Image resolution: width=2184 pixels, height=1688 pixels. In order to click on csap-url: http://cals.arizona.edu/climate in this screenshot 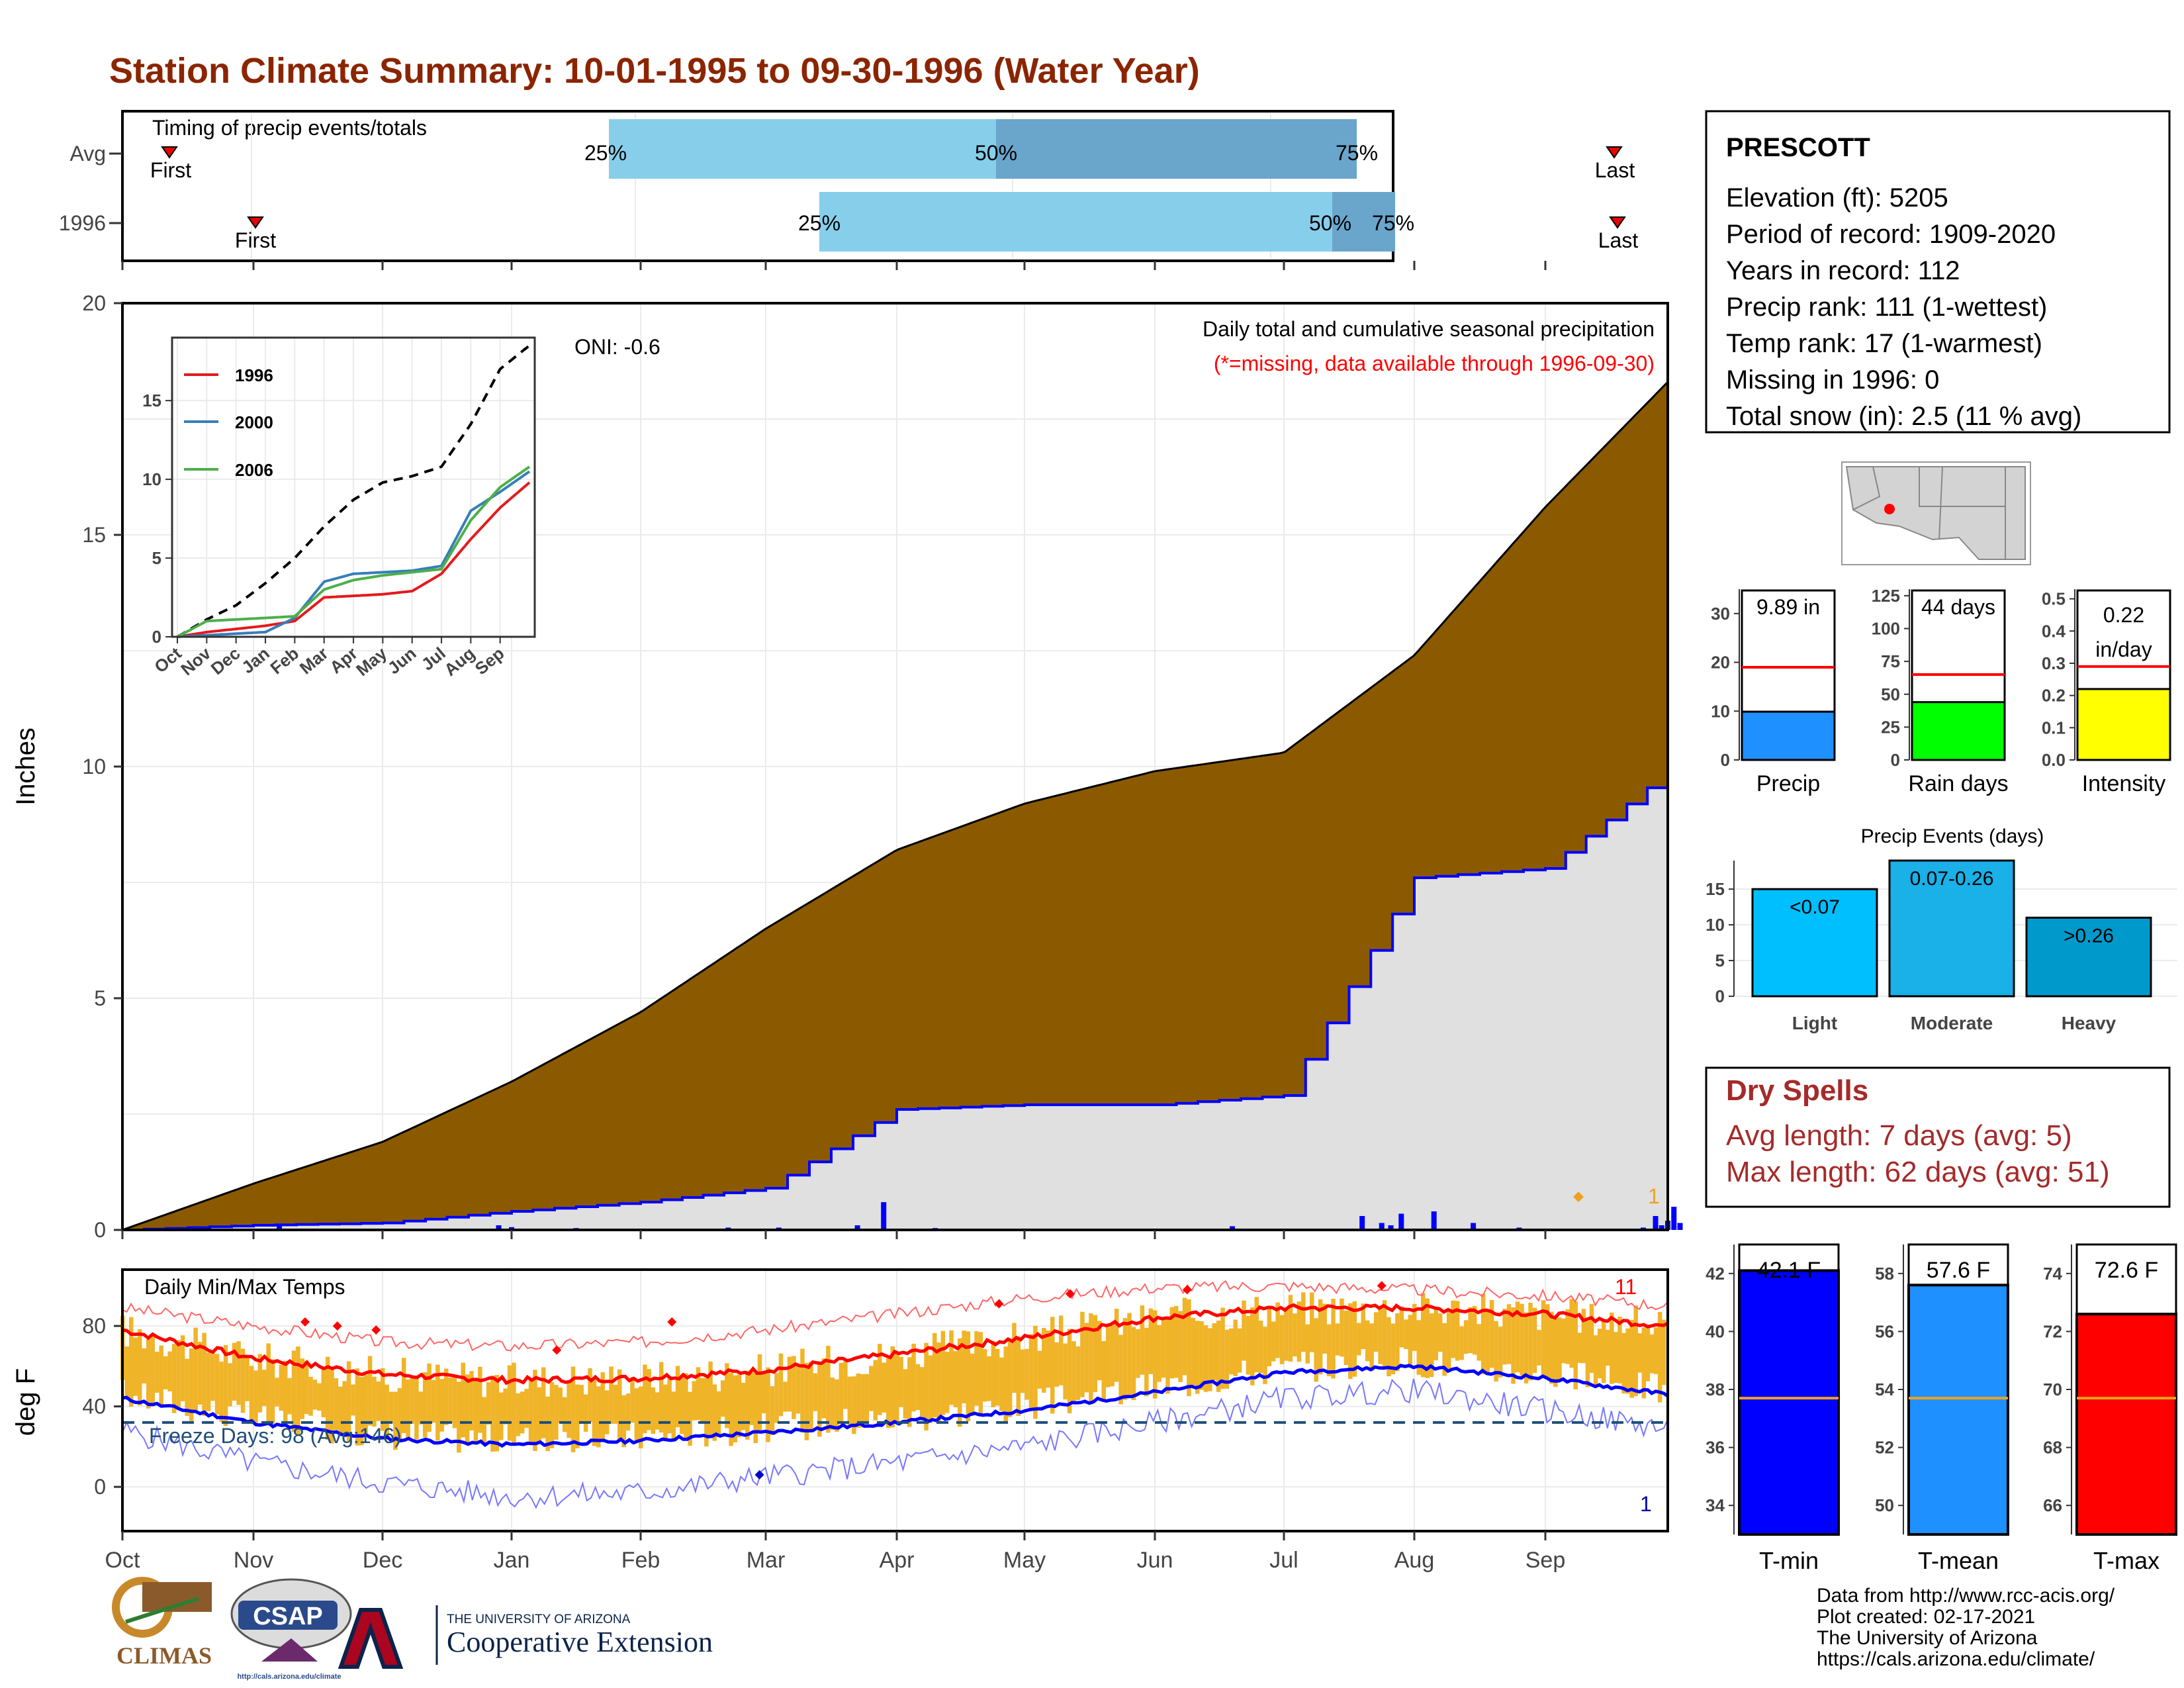, I will do `click(289, 1677)`.